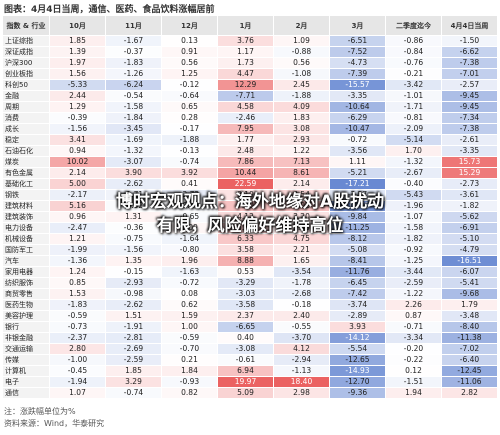 The height and width of the screenshot is (435, 500). Describe the element at coordinates (26, 360) in the screenshot. I see `row-label: 传媒` at that location.